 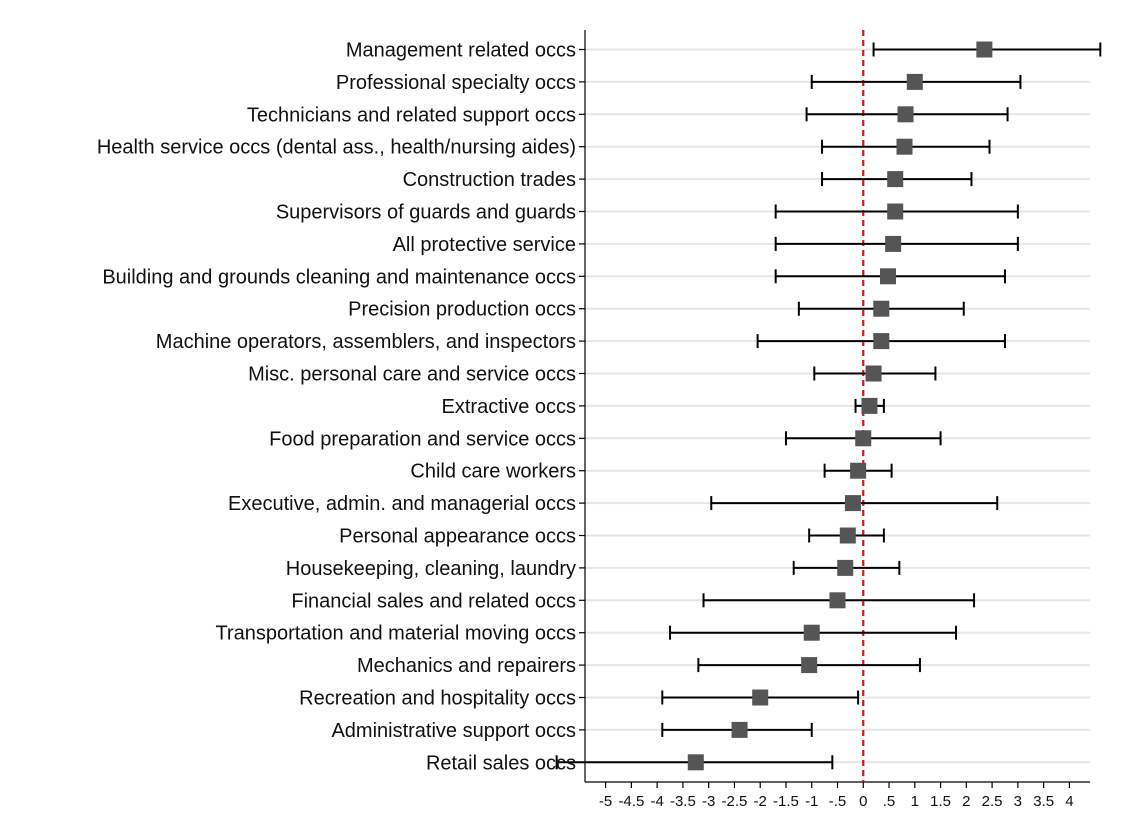 I want to click on x-tick-label: -4, so click(x=656, y=801).